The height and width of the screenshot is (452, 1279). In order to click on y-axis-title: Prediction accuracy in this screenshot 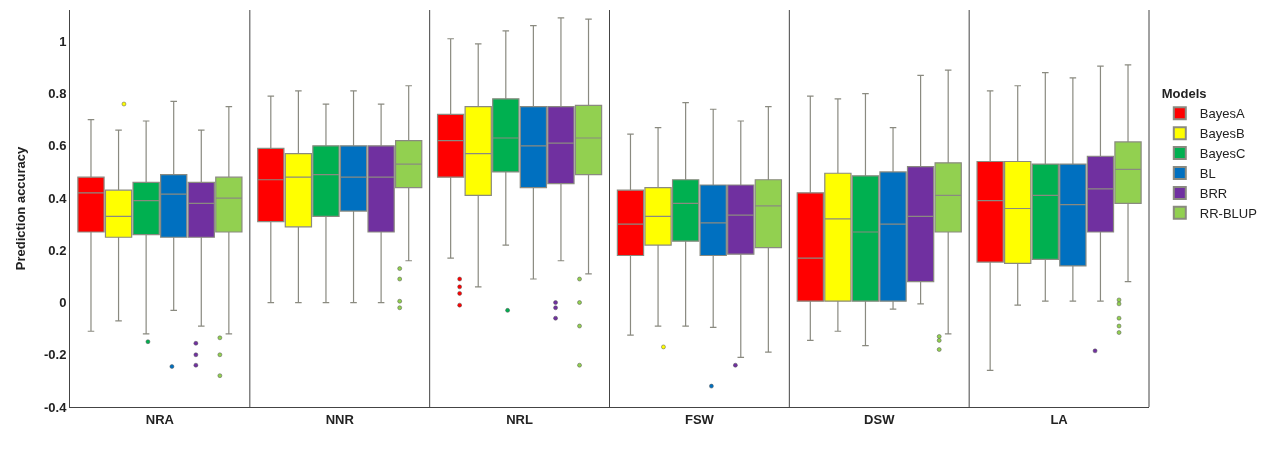, I will do `click(20, 208)`.